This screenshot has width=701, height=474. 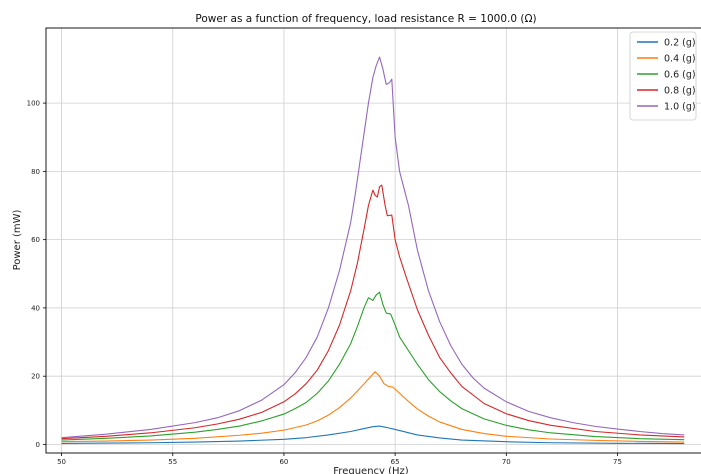 What do you see at coordinates (680, 91) in the screenshot?
I see `legend-label-4: 0.8 (g)` at bounding box center [680, 91].